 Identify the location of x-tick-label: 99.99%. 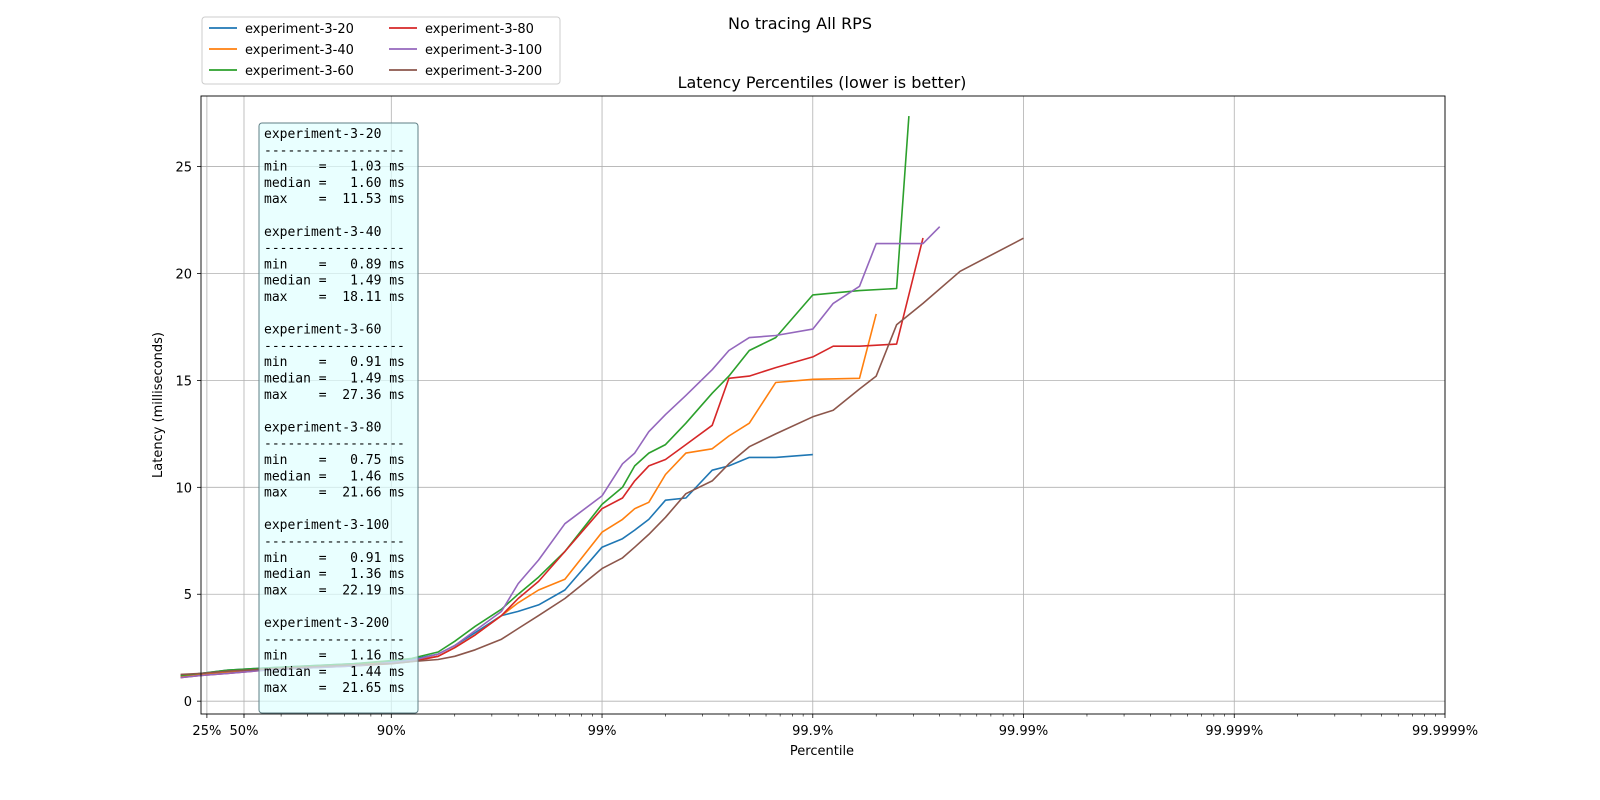
(1024, 731).